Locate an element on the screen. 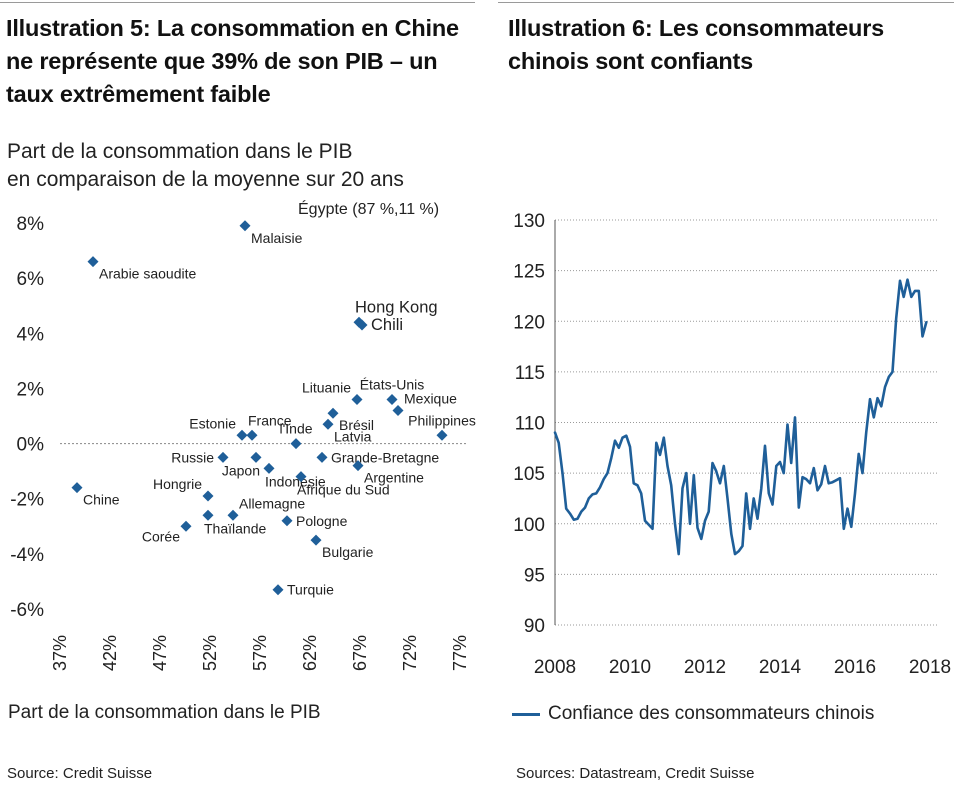 Image resolution: width=954 pixels, height=791 pixels. chart-legend: Confiance des consommateurs chinois is located at coordinates (693, 714).